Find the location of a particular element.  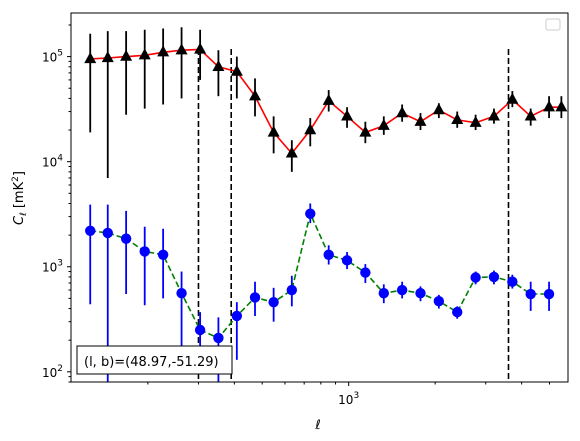

annotation: (l, b)=(48.97,-51.29) is located at coordinates (154, 360).